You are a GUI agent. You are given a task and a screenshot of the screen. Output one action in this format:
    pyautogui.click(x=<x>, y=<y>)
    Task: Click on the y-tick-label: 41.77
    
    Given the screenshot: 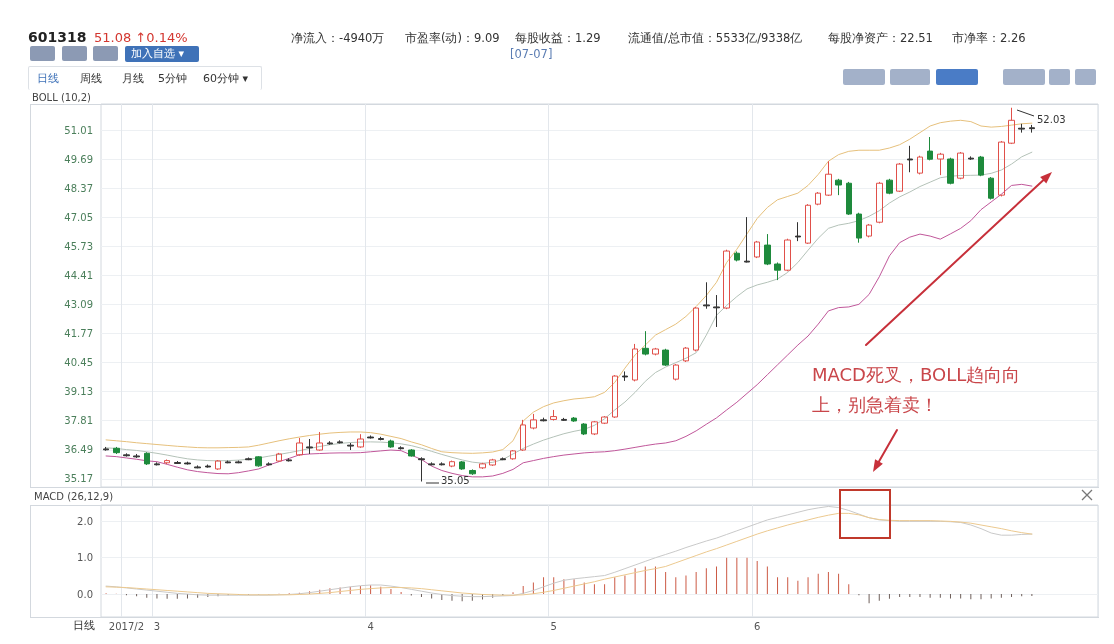 What is the action you would take?
    pyautogui.click(x=78, y=334)
    